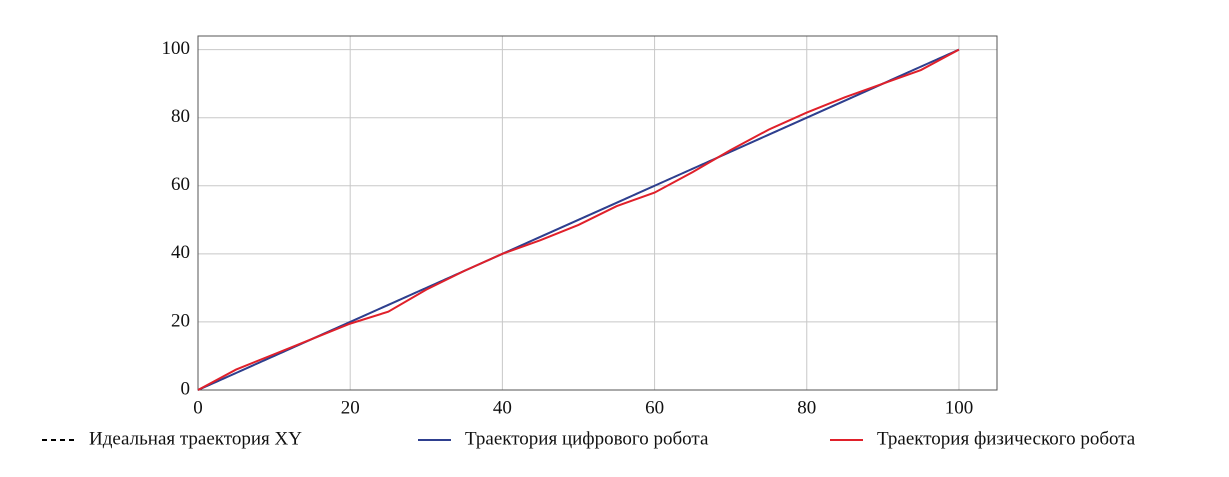 This screenshot has width=1229, height=477. What do you see at coordinates (1006, 438) in the screenshot?
I see `legend-label: Траектория физического робота` at bounding box center [1006, 438].